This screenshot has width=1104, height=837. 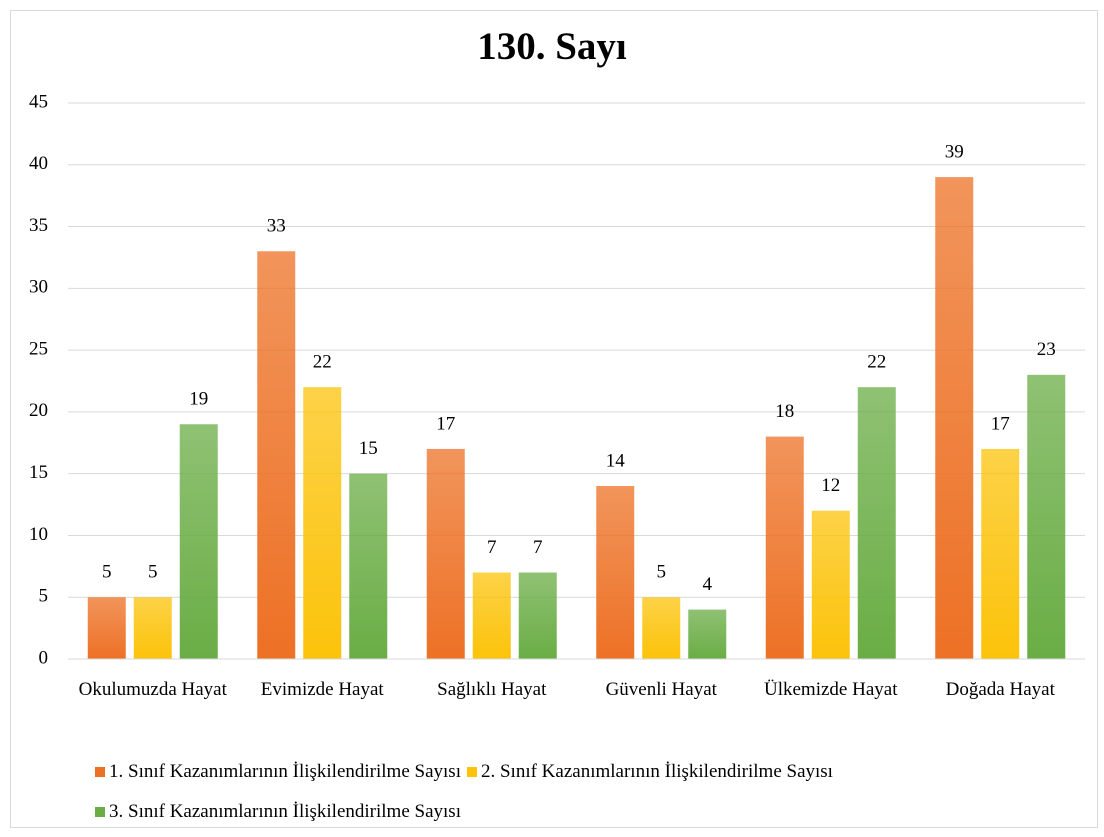 I want to click on data-label: 18, so click(x=784, y=411).